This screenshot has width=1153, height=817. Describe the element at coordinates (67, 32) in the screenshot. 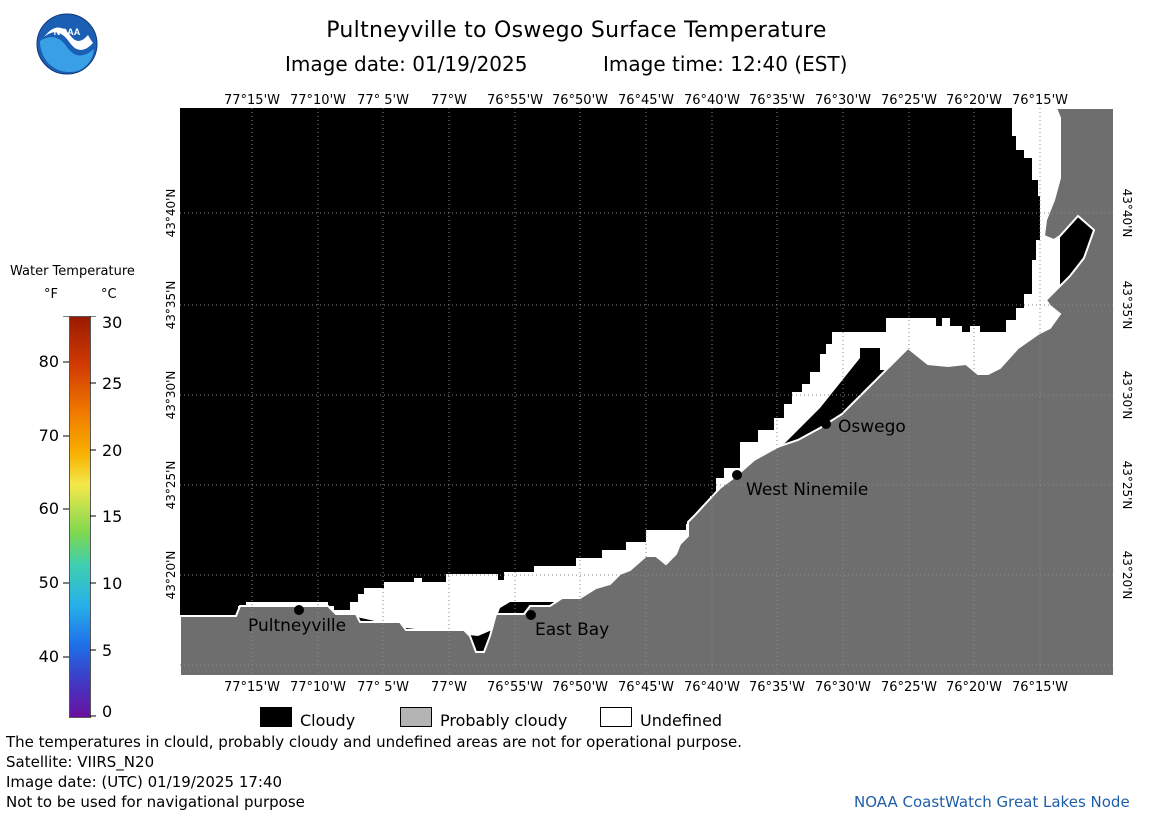

I see `logo-text: NOAA` at that location.